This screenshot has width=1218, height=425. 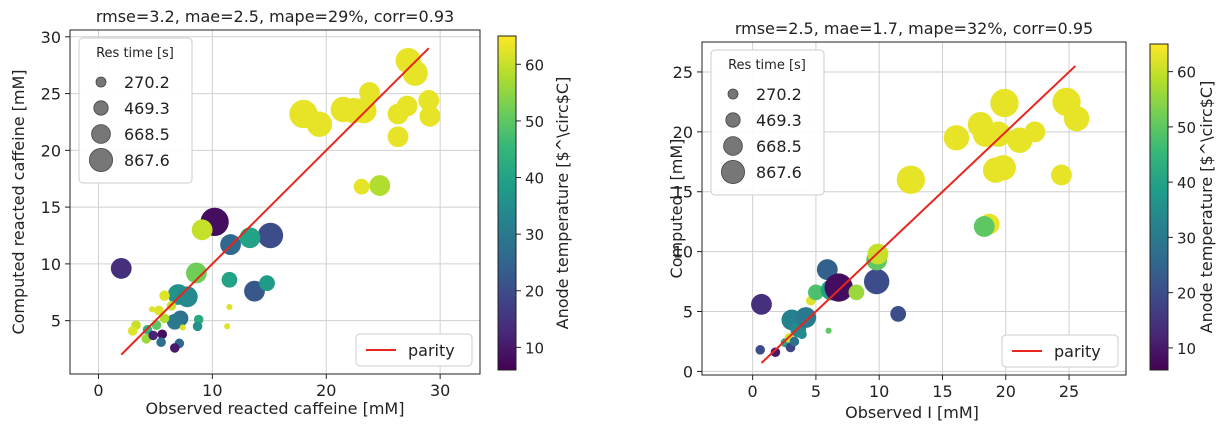 I want to click on y-tick-label: 30, so click(x=51, y=37).